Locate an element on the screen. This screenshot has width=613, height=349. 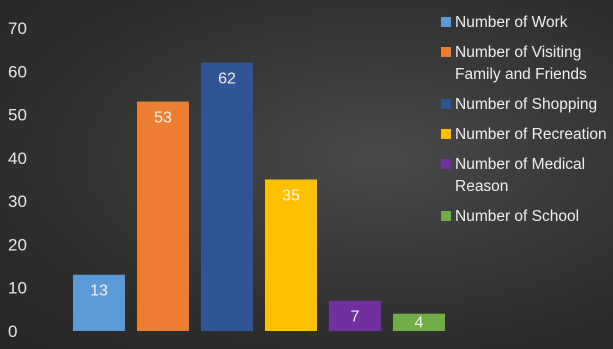
y-tick-label: 20 is located at coordinates (17, 244).